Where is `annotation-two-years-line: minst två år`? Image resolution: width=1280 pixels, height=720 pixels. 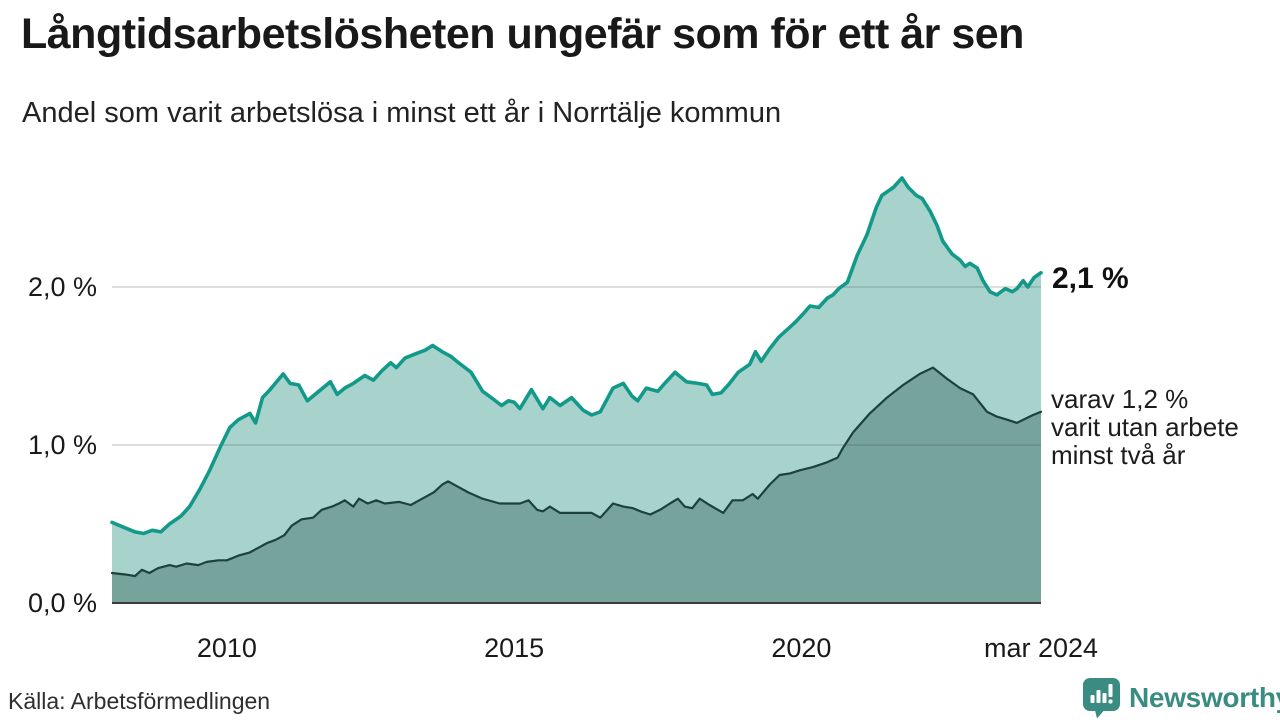 annotation-two-years-line: minst två år is located at coordinates (1118, 455).